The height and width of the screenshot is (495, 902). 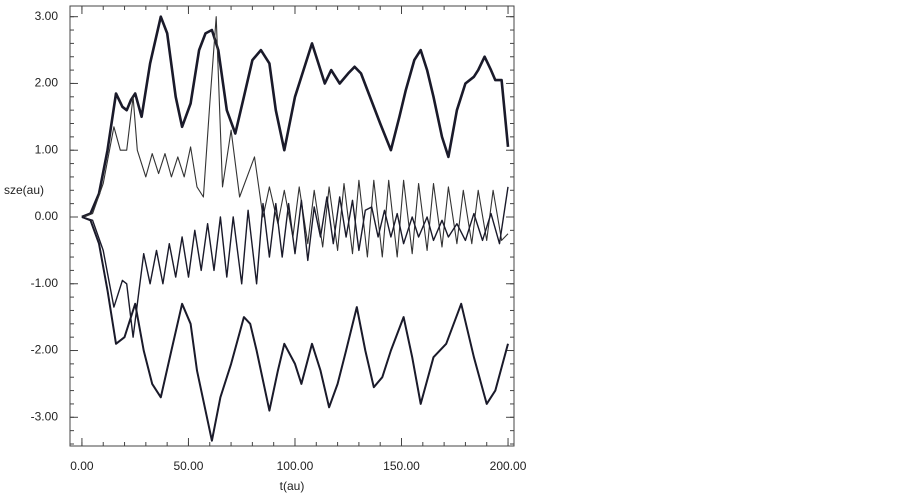 I want to click on y-tick-label: -3.00, so click(x=45, y=416).